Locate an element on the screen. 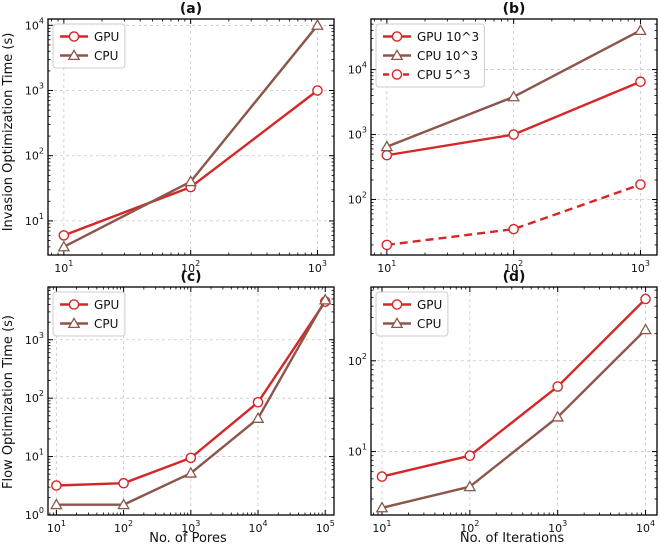 This screenshot has height=545, width=661. legend: GPU 10^3 CPU 10^3 CPU 5^3 is located at coordinates (430, 55).